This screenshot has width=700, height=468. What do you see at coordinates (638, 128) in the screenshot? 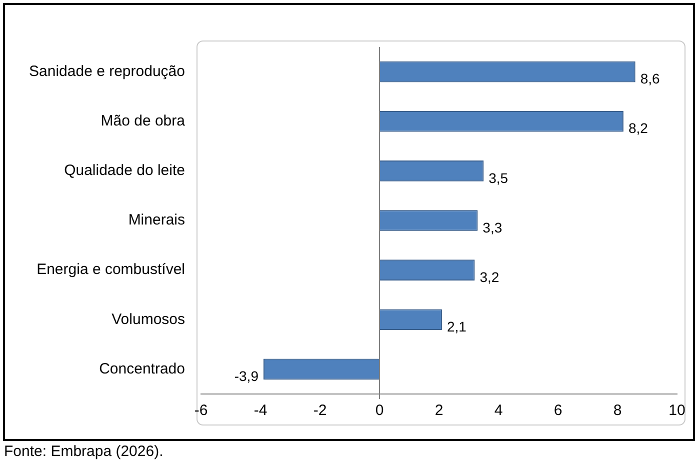
I see `data-label: 8,2` at bounding box center [638, 128].